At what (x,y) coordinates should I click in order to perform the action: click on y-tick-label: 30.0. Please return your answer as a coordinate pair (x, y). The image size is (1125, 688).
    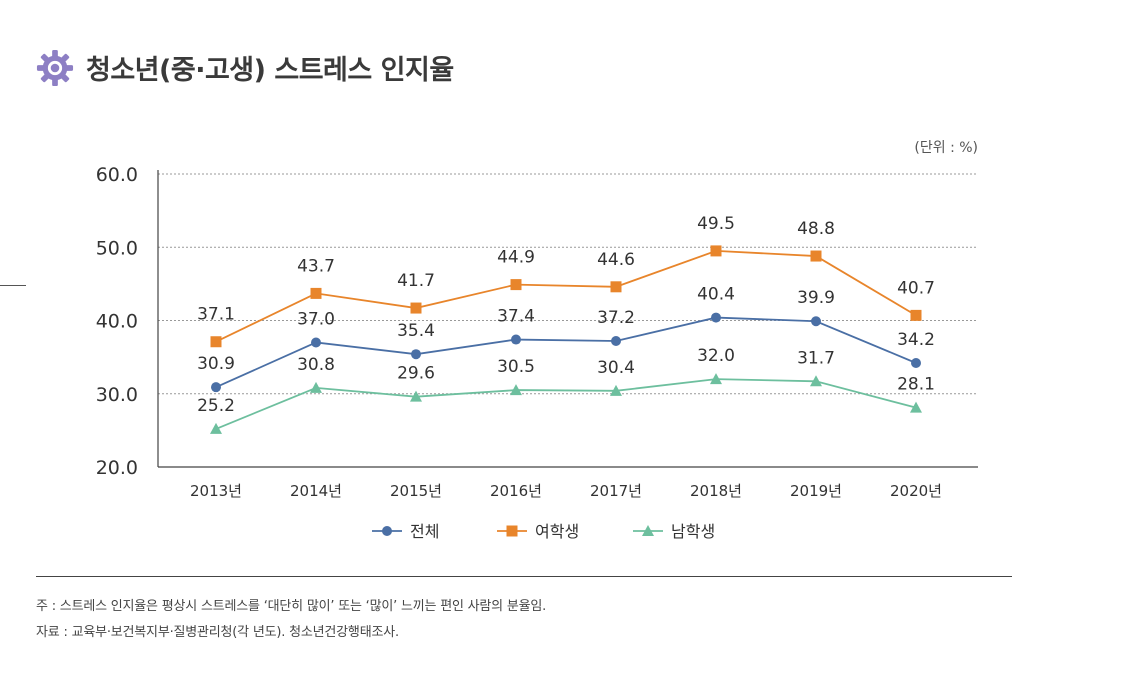
    Looking at the image, I should click on (117, 395).